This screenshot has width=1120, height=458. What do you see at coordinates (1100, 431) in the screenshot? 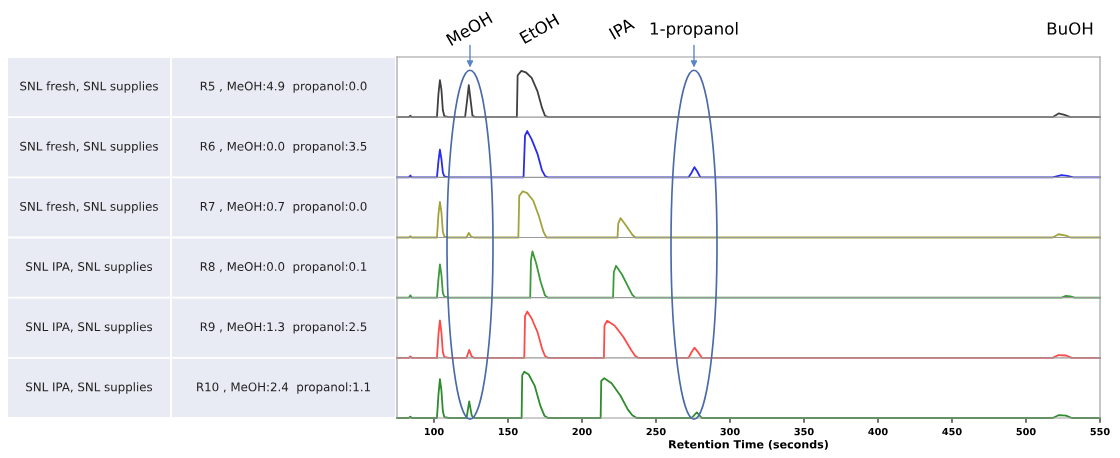
I see `x-tick-label: 550` at bounding box center [1100, 431].